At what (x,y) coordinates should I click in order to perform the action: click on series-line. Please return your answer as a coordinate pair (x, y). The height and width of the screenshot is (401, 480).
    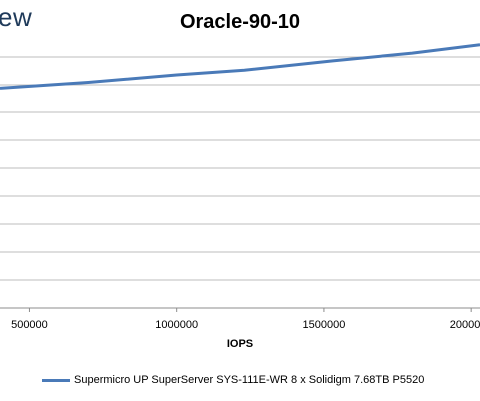
    Looking at the image, I should click on (240, 66).